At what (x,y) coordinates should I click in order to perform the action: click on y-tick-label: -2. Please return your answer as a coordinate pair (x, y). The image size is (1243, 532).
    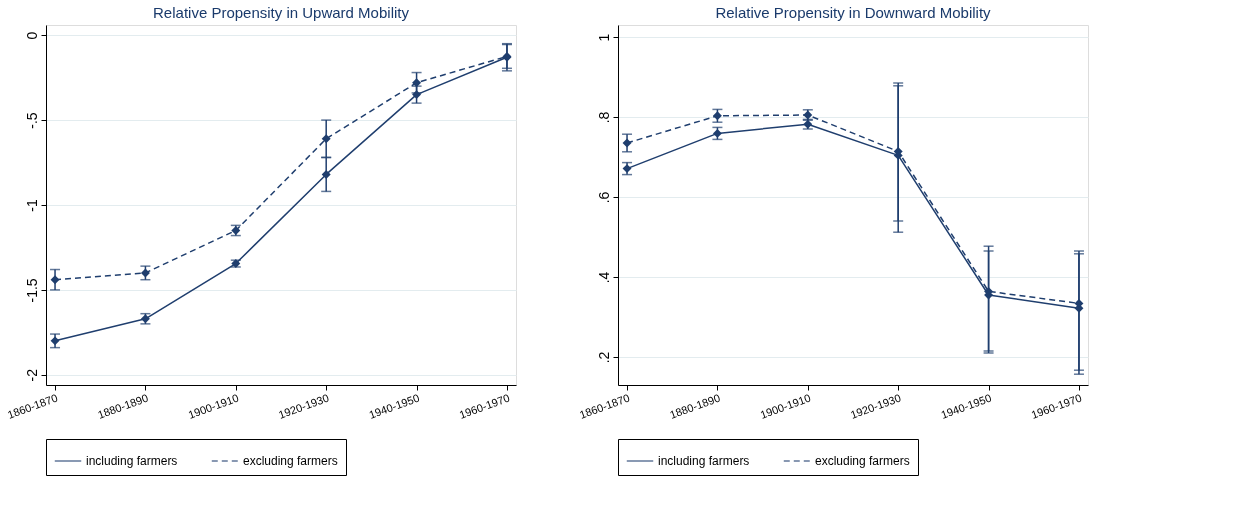
    Looking at the image, I should click on (31, 375).